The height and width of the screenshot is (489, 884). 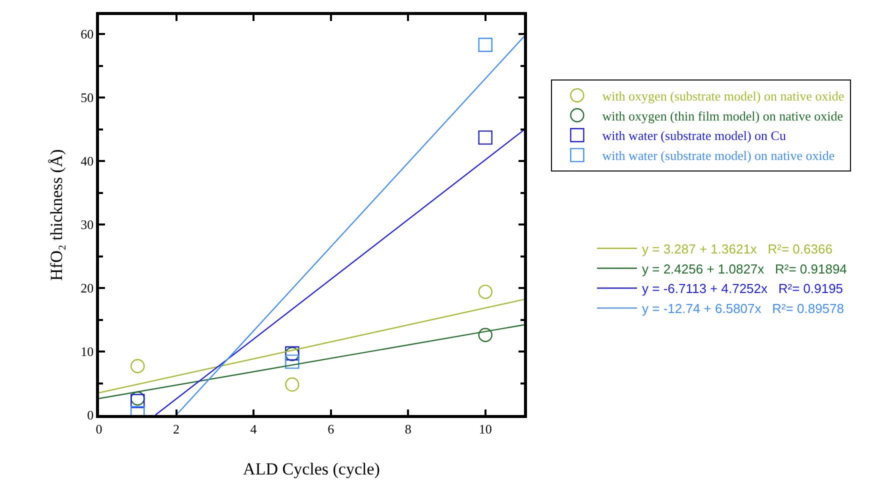 I want to click on x-tick-label: 2, so click(x=176, y=428).